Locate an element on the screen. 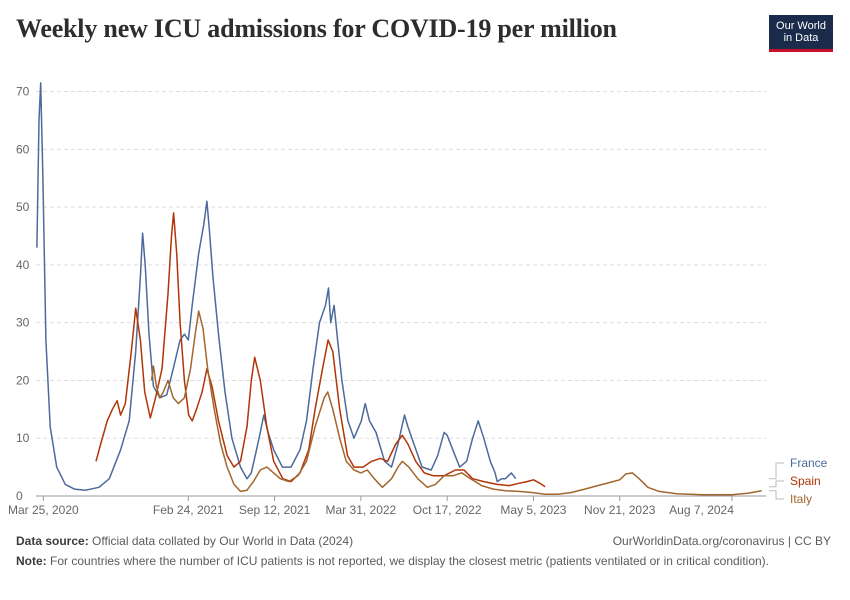 The image size is (850, 600). legend: France Spain Italy is located at coordinates (798, 481).